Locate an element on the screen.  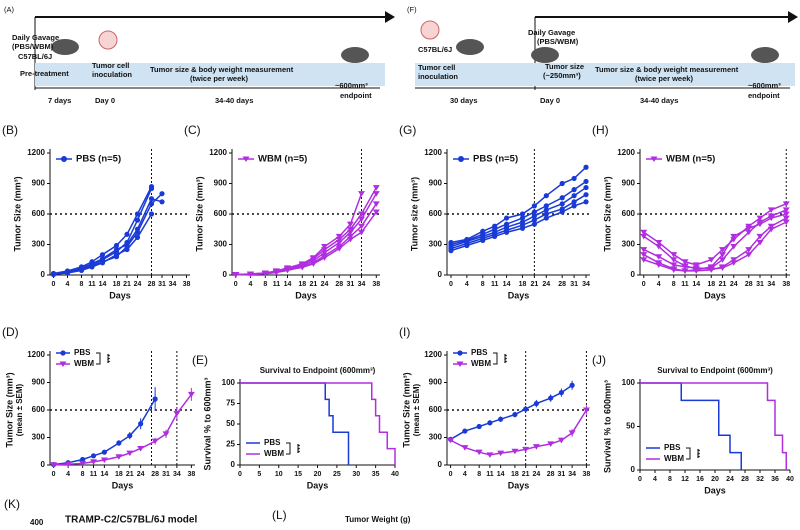
x-tick-label: 4 is located at coordinates (659, 284).